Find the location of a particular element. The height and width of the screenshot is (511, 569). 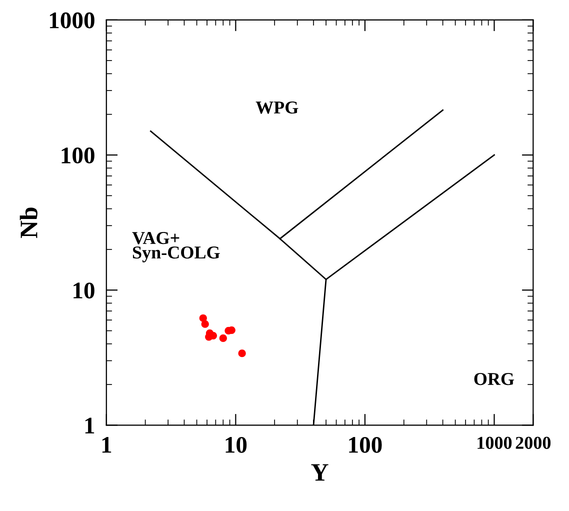

x-tick-label: 2000 is located at coordinates (533, 442).